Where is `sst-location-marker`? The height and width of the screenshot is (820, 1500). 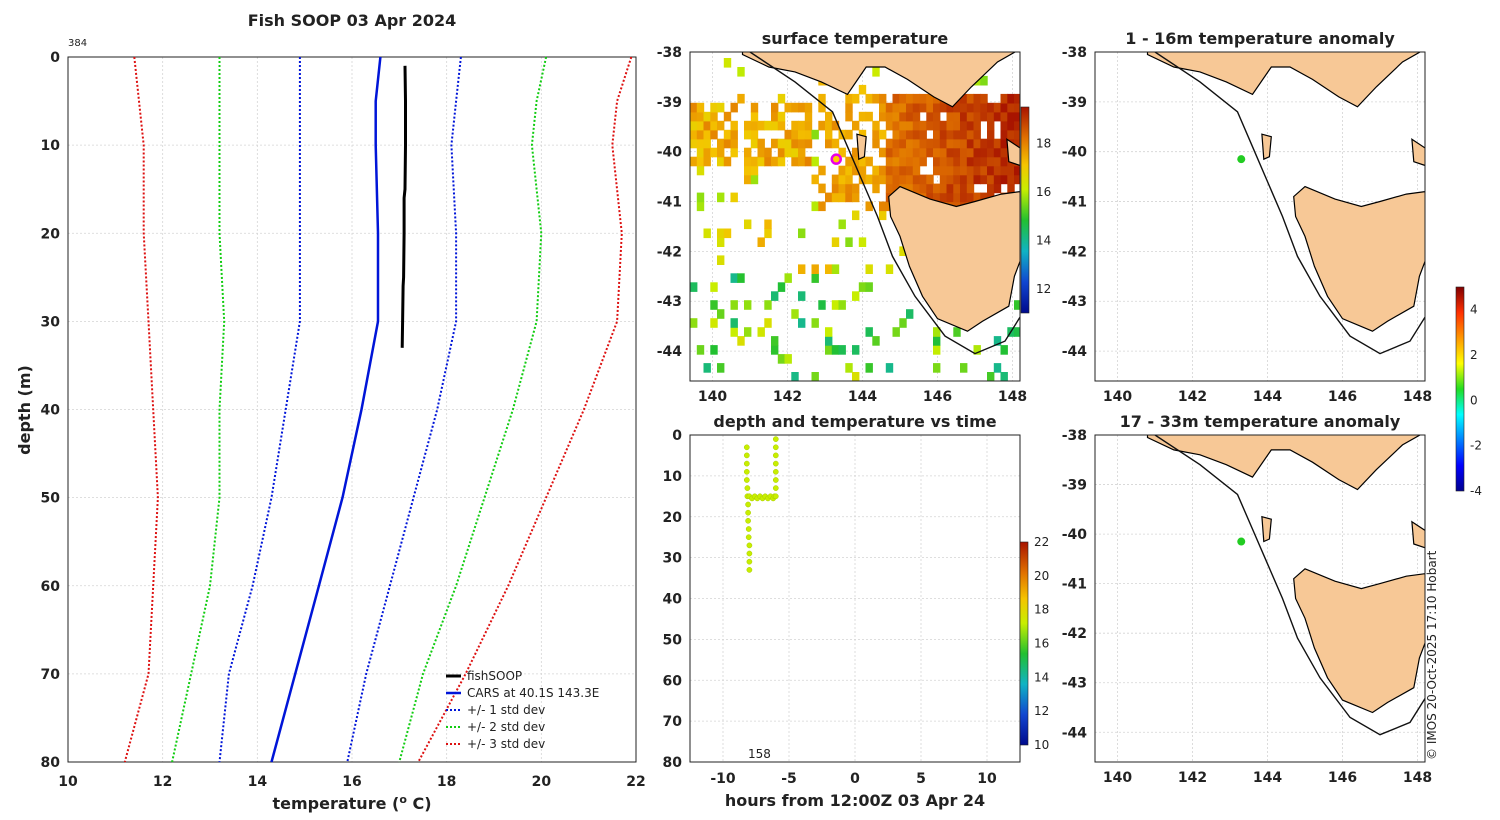 sst-location-marker is located at coordinates (836, 159).